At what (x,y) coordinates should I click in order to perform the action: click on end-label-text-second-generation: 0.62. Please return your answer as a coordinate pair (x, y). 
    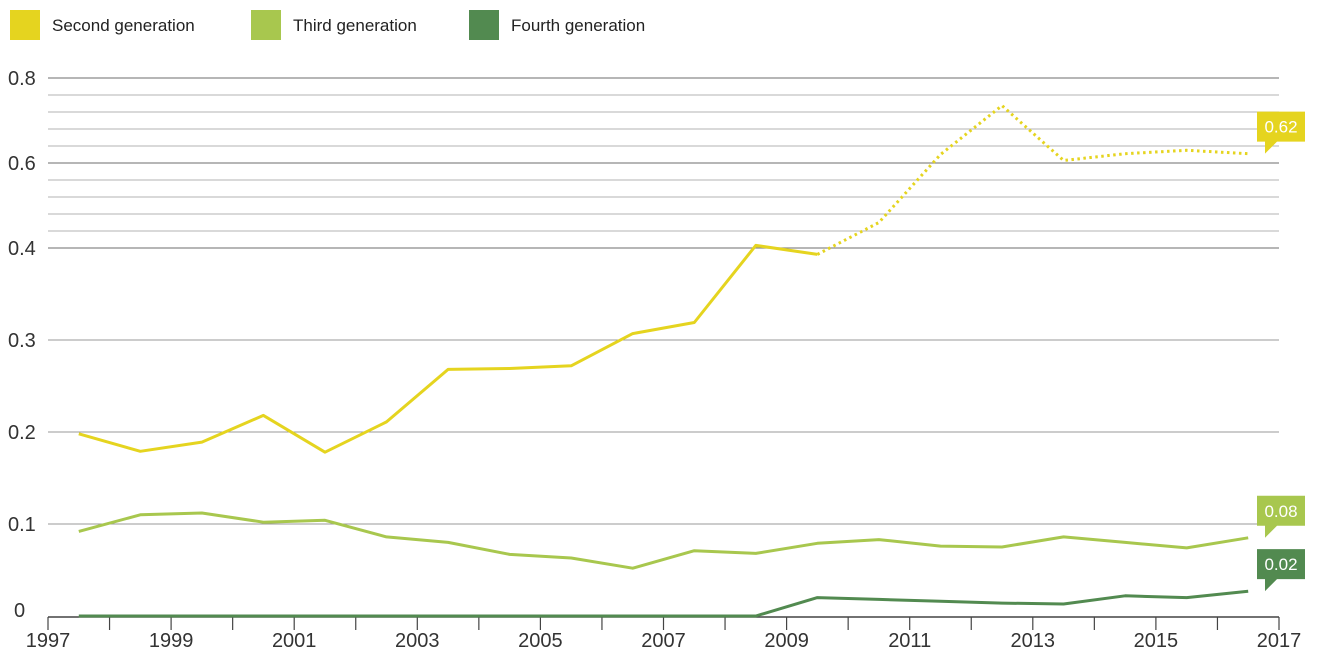
    Looking at the image, I should click on (1280, 127).